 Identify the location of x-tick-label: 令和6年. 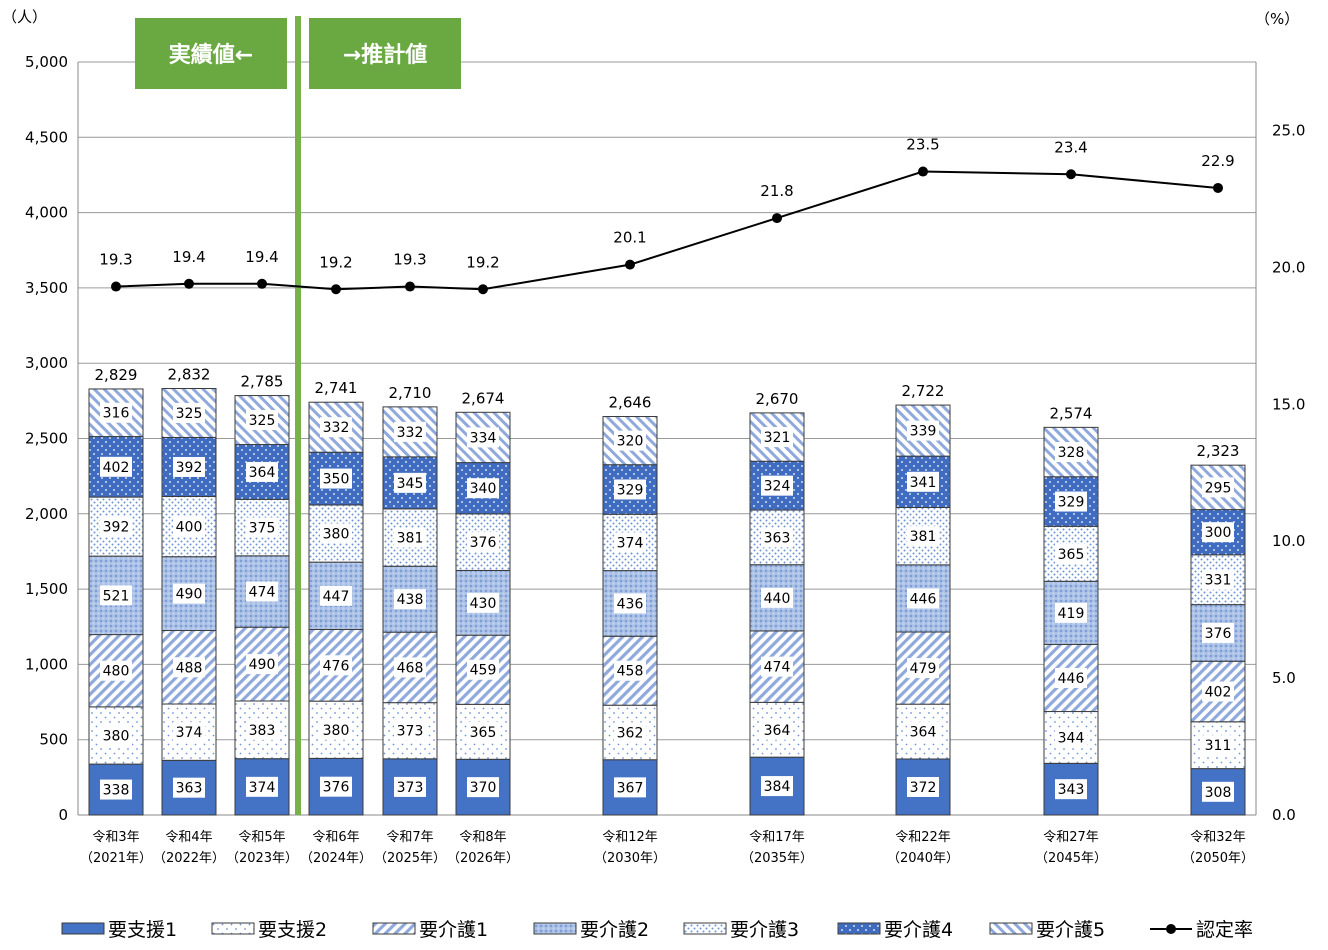
(335, 837).